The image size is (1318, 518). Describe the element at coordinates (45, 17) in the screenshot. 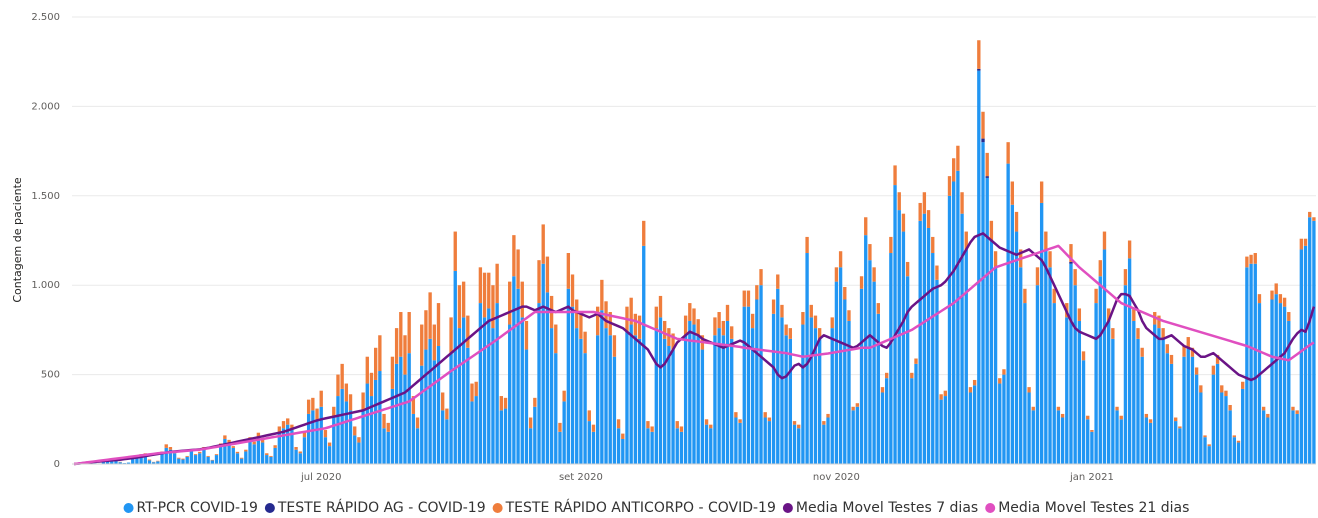

I see `y-tick-label: 2.500` at that location.